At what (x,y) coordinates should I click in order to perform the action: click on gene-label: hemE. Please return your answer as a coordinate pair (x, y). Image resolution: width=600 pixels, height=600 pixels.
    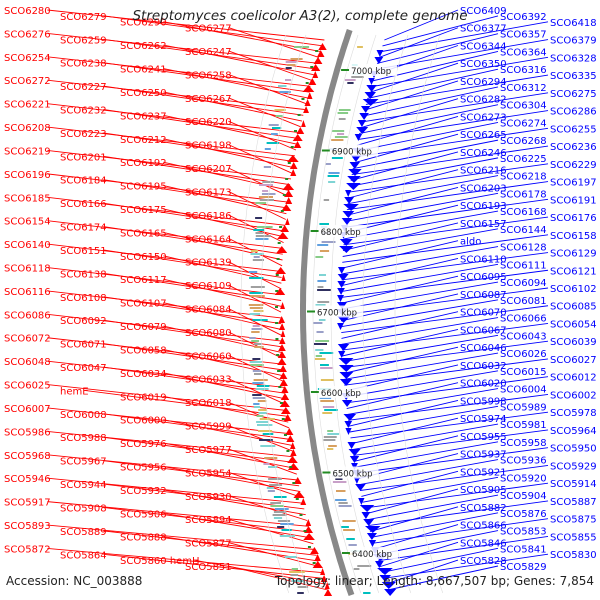
    Looking at the image, I should click on (74, 391).